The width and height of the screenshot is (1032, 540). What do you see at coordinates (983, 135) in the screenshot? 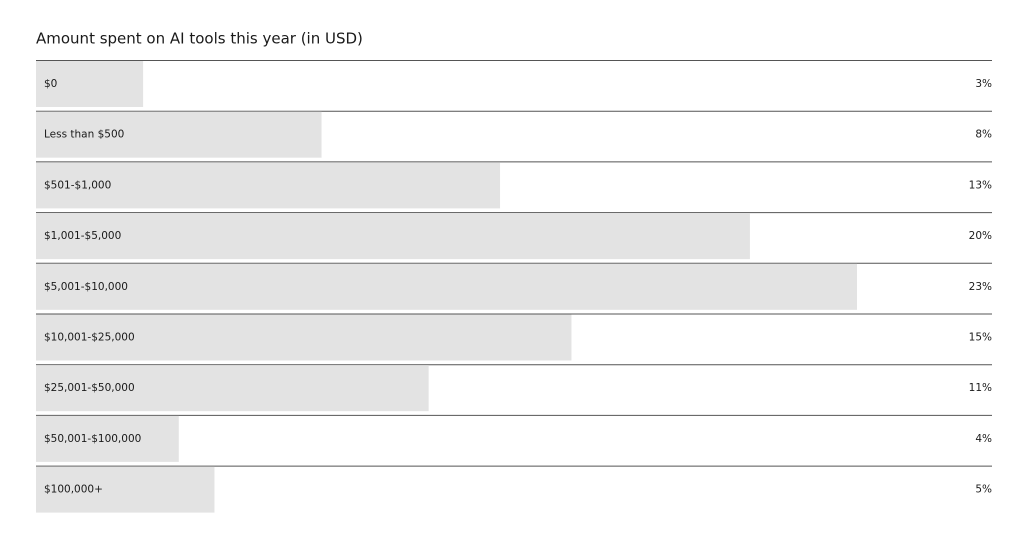
I see `value-label: 8%` at bounding box center [983, 135].